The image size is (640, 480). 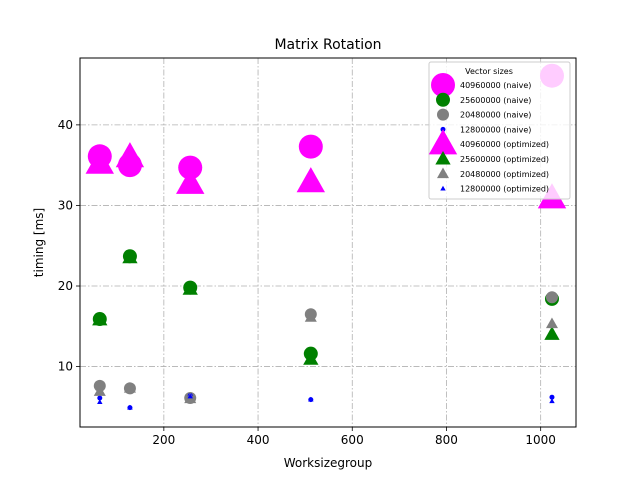 I want to click on legend-label: 20480000 (optimized), so click(x=504, y=174).